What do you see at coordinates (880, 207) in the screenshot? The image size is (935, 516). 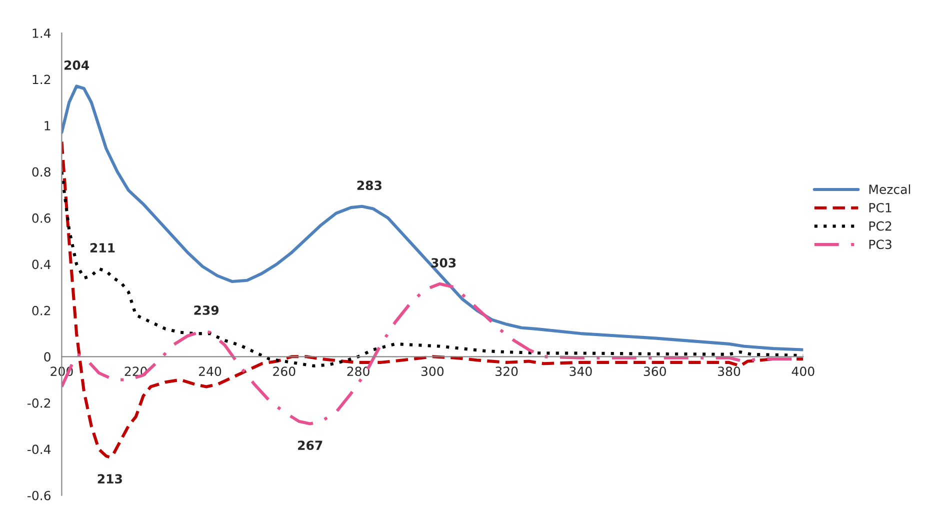 I see `legend-label: PC1` at bounding box center [880, 207].